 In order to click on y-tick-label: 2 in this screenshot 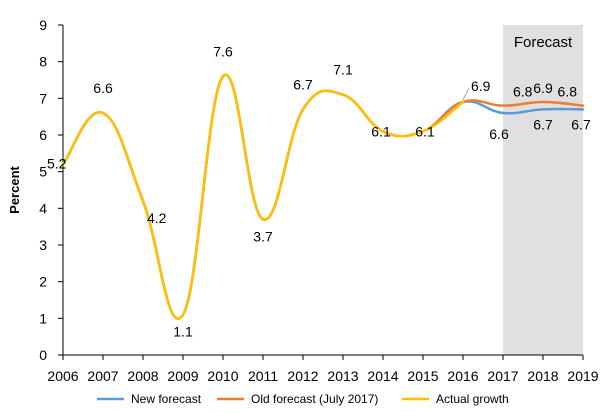, I will do `click(43, 282)`.